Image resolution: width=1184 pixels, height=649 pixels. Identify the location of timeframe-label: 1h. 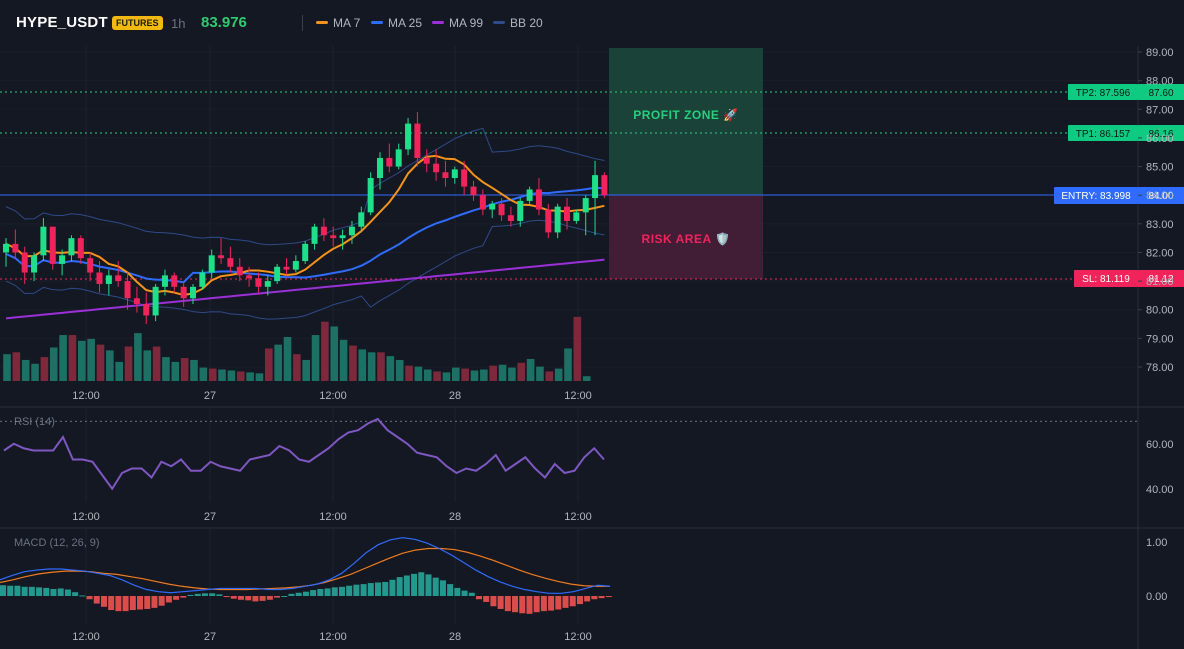
(178, 23).